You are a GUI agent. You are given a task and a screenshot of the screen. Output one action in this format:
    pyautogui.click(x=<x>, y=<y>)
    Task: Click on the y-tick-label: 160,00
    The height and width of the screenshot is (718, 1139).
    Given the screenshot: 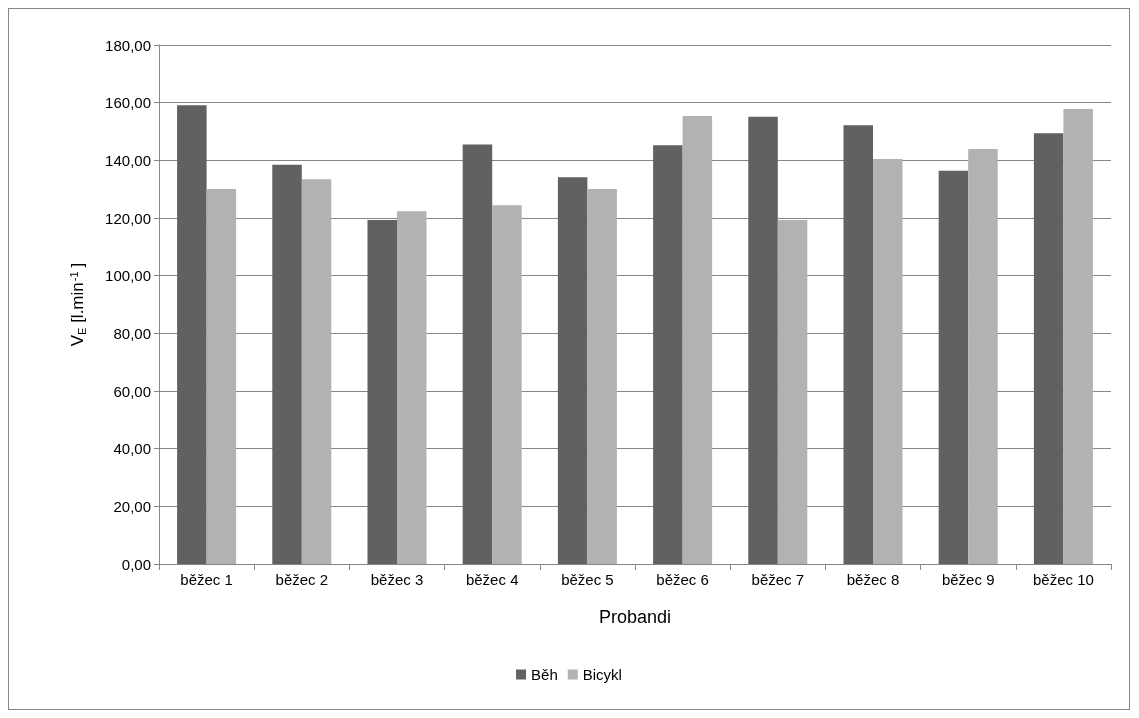 What is the action you would take?
    pyautogui.click(x=128, y=103)
    